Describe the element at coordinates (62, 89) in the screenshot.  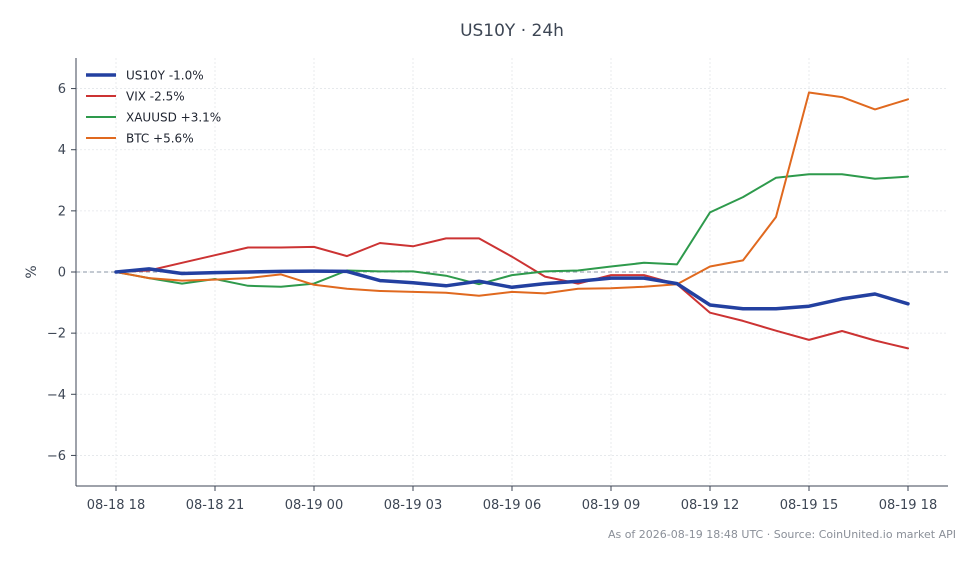
I see `y-tick-label: 6` at that location.